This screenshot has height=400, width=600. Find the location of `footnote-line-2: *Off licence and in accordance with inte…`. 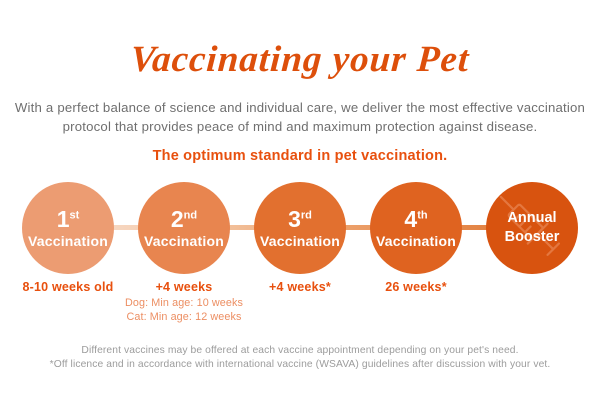

footnote-line-2: *Off licence and in accordance with inte… is located at coordinates (300, 365).